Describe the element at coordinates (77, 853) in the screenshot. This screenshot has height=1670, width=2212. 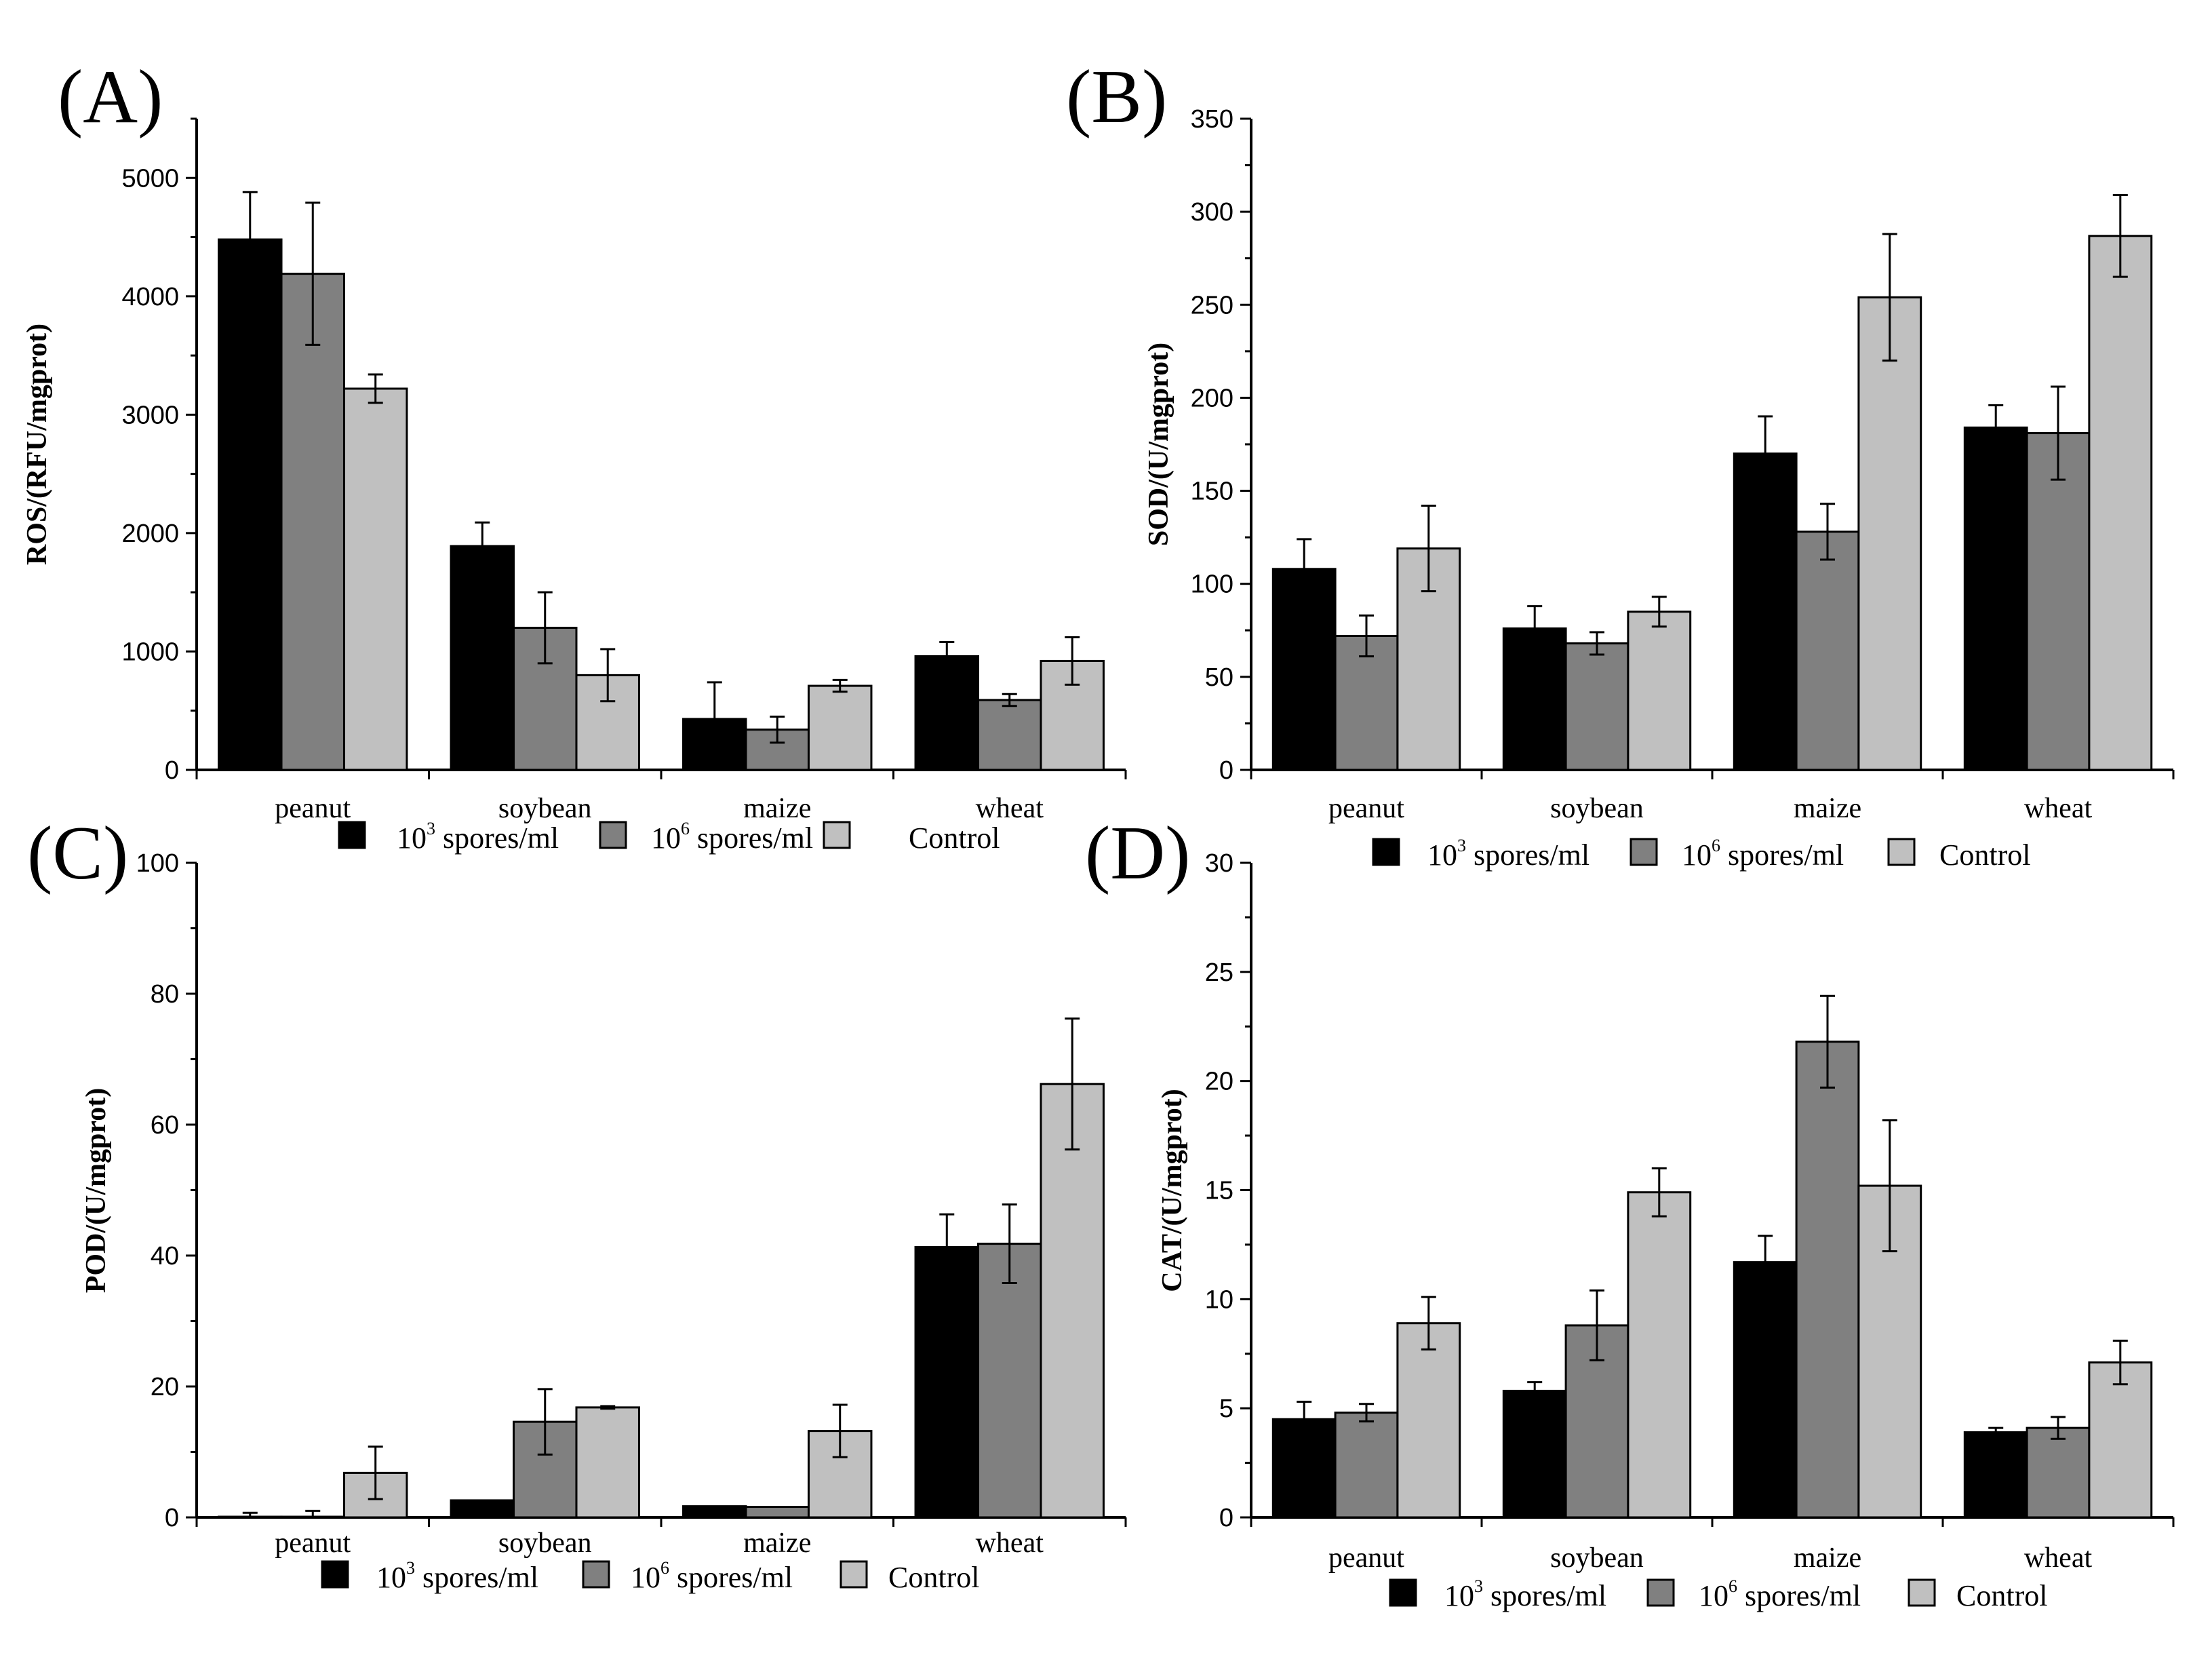
I see `panel-label: (C)` at that location.